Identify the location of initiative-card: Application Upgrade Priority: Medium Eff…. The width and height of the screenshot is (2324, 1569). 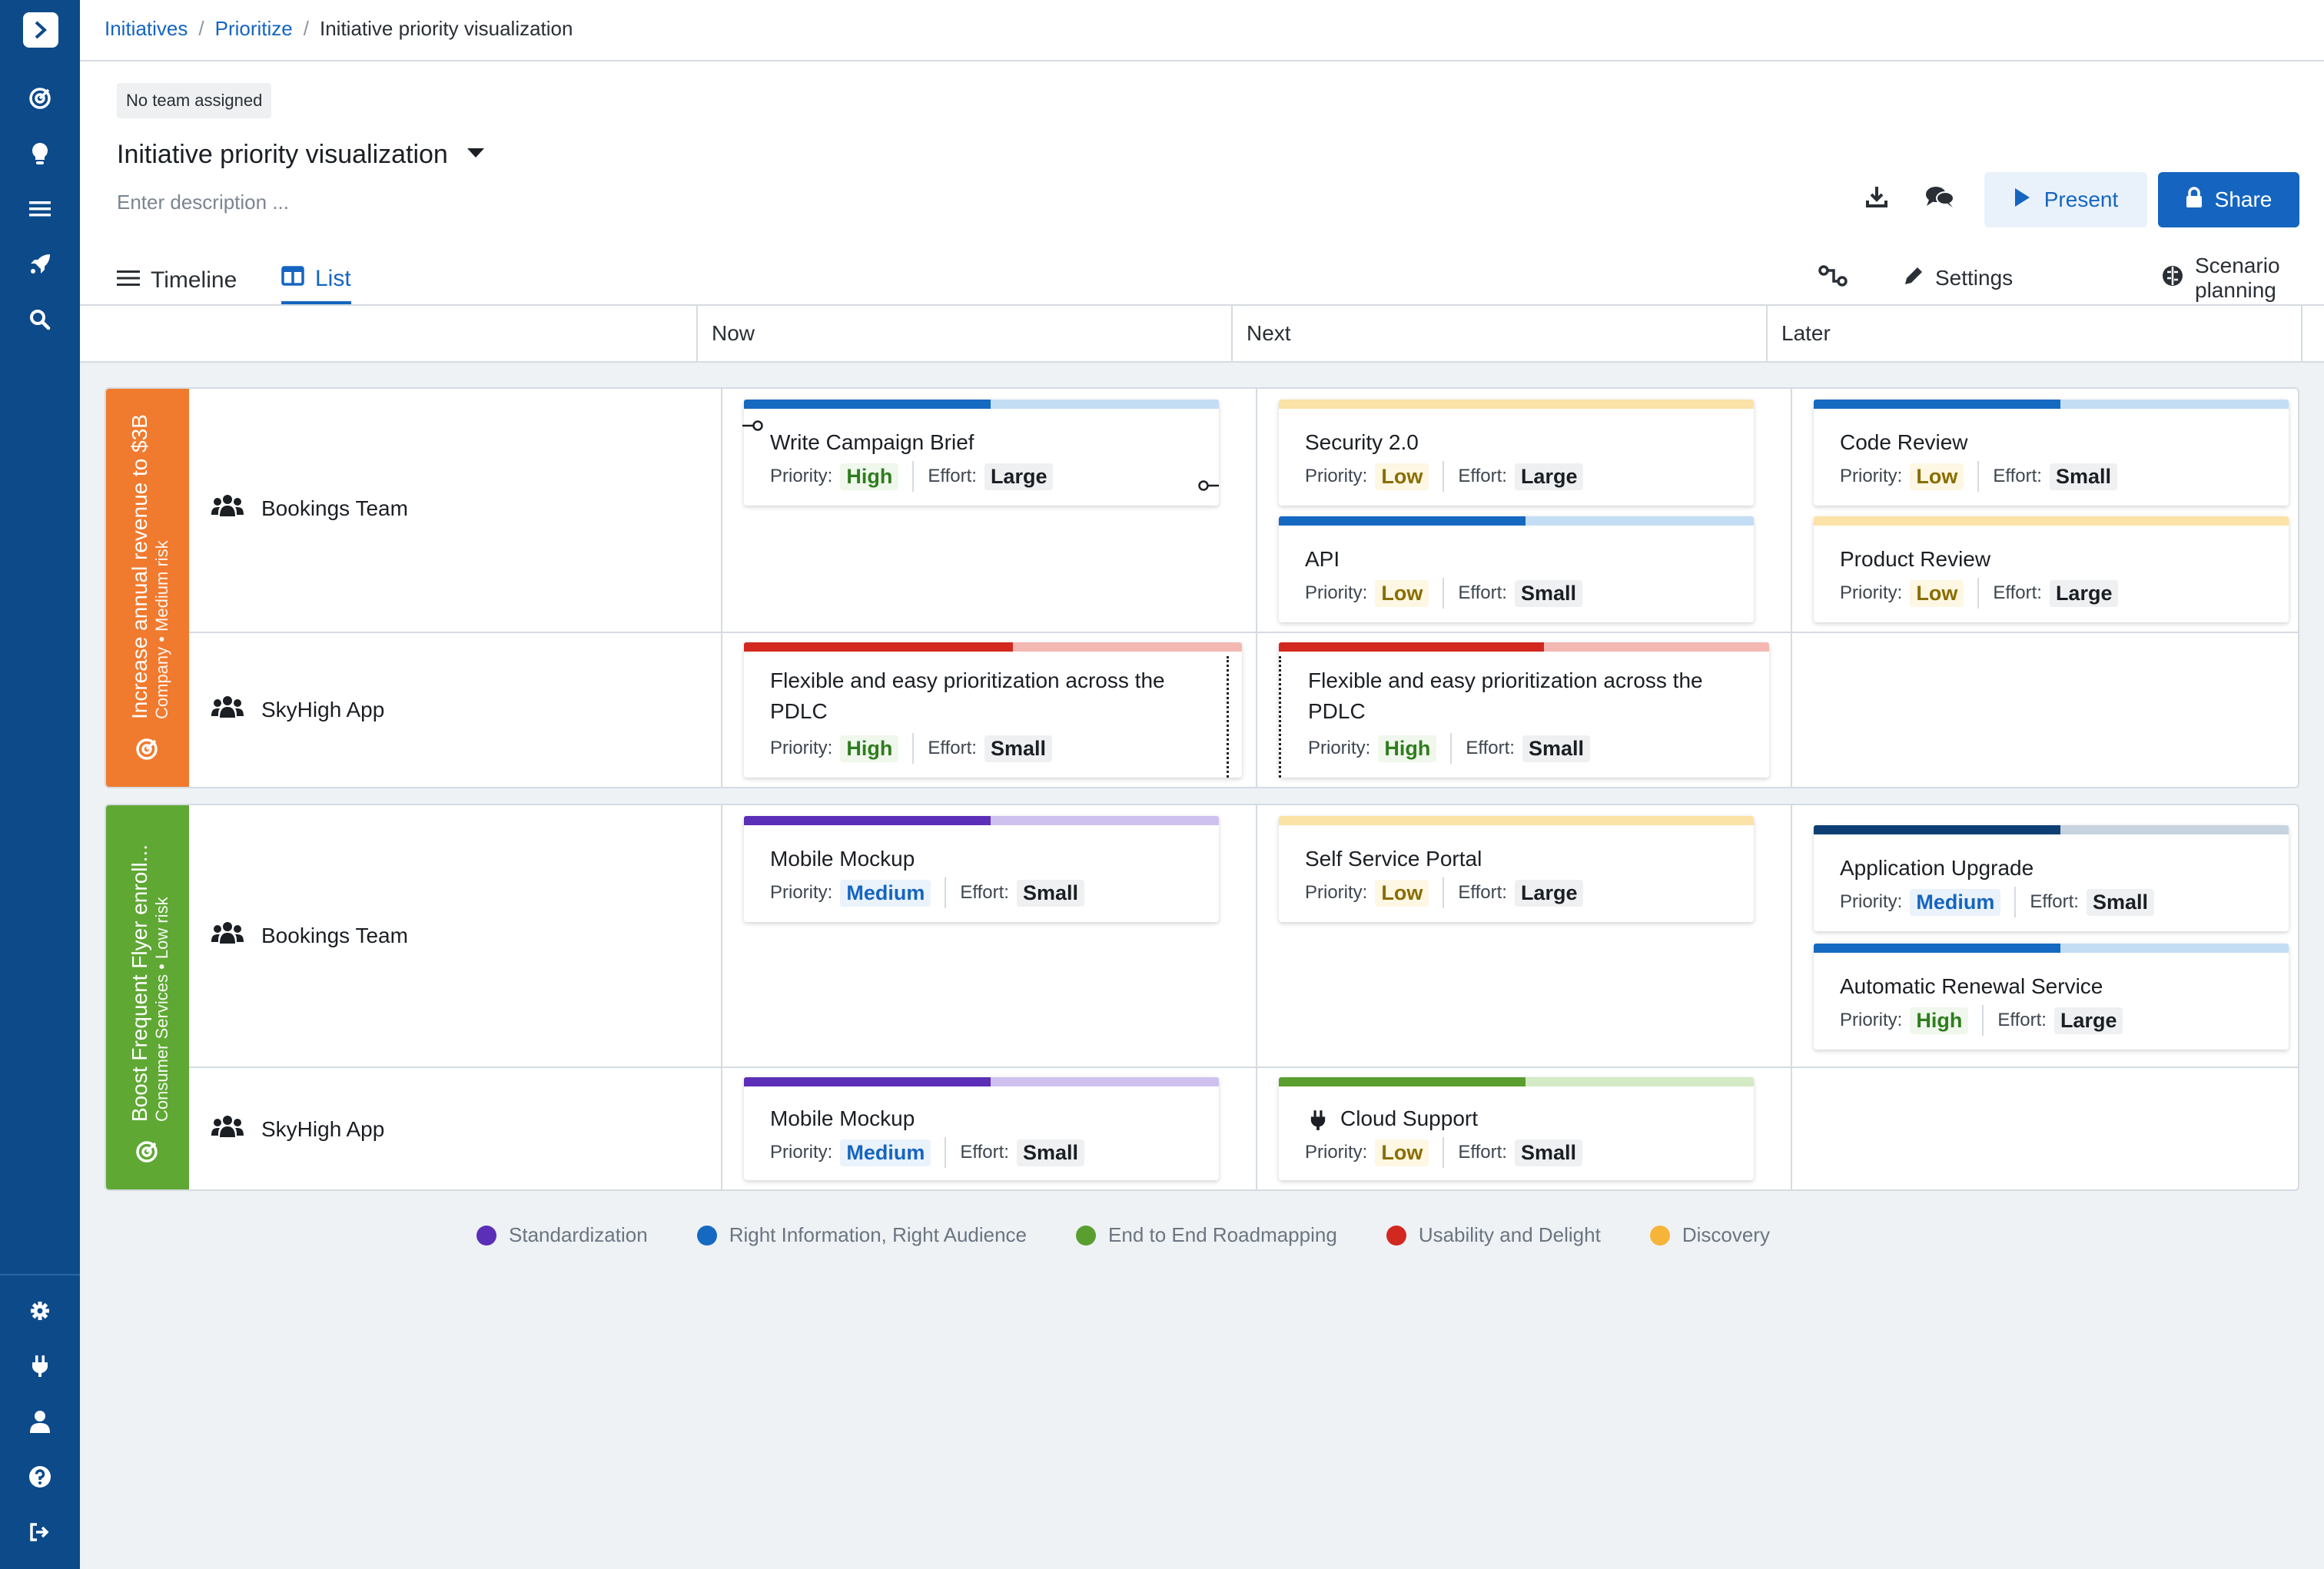
(2051, 878).